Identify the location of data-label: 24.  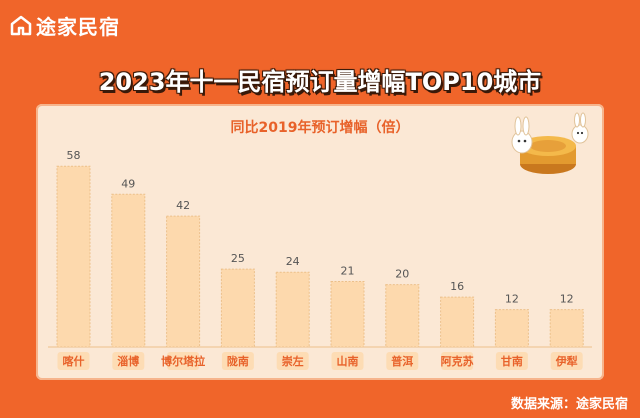
(293, 261).